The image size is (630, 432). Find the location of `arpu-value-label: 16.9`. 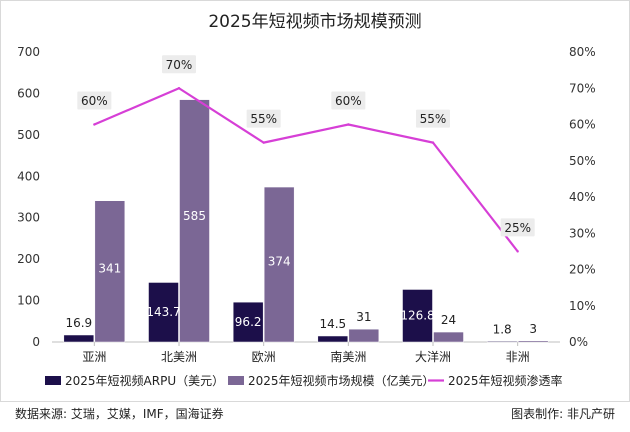

arpu-value-label: 16.9 is located at coordinates (78, 323).